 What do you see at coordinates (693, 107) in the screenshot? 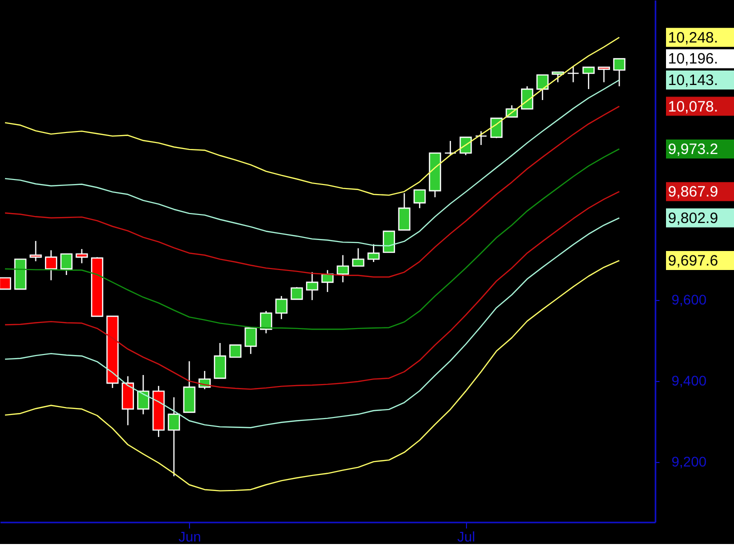
I see `text: 10,078.` at bounding box center [693, 107].